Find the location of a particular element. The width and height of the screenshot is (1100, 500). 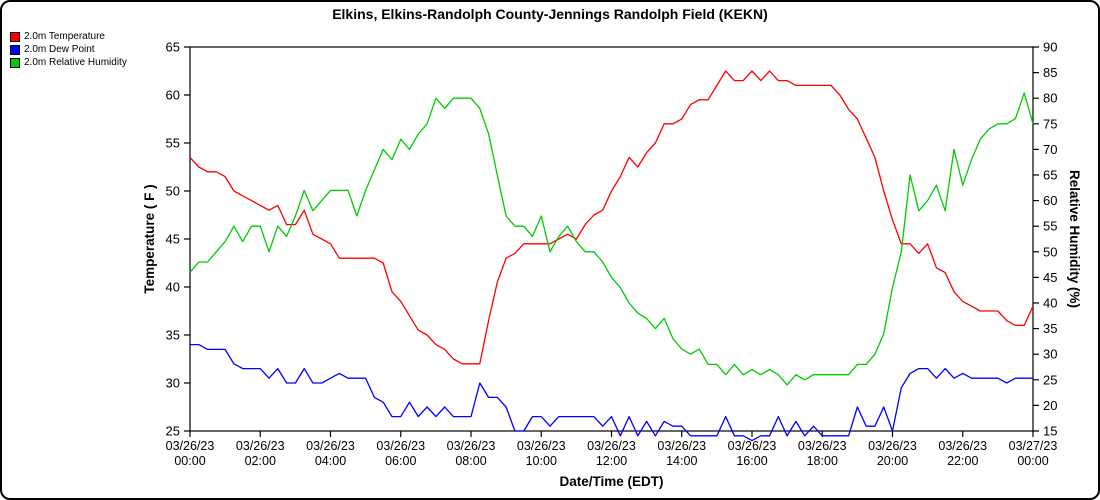

svg-text: 08:00 is located at coordinates (470, 461).